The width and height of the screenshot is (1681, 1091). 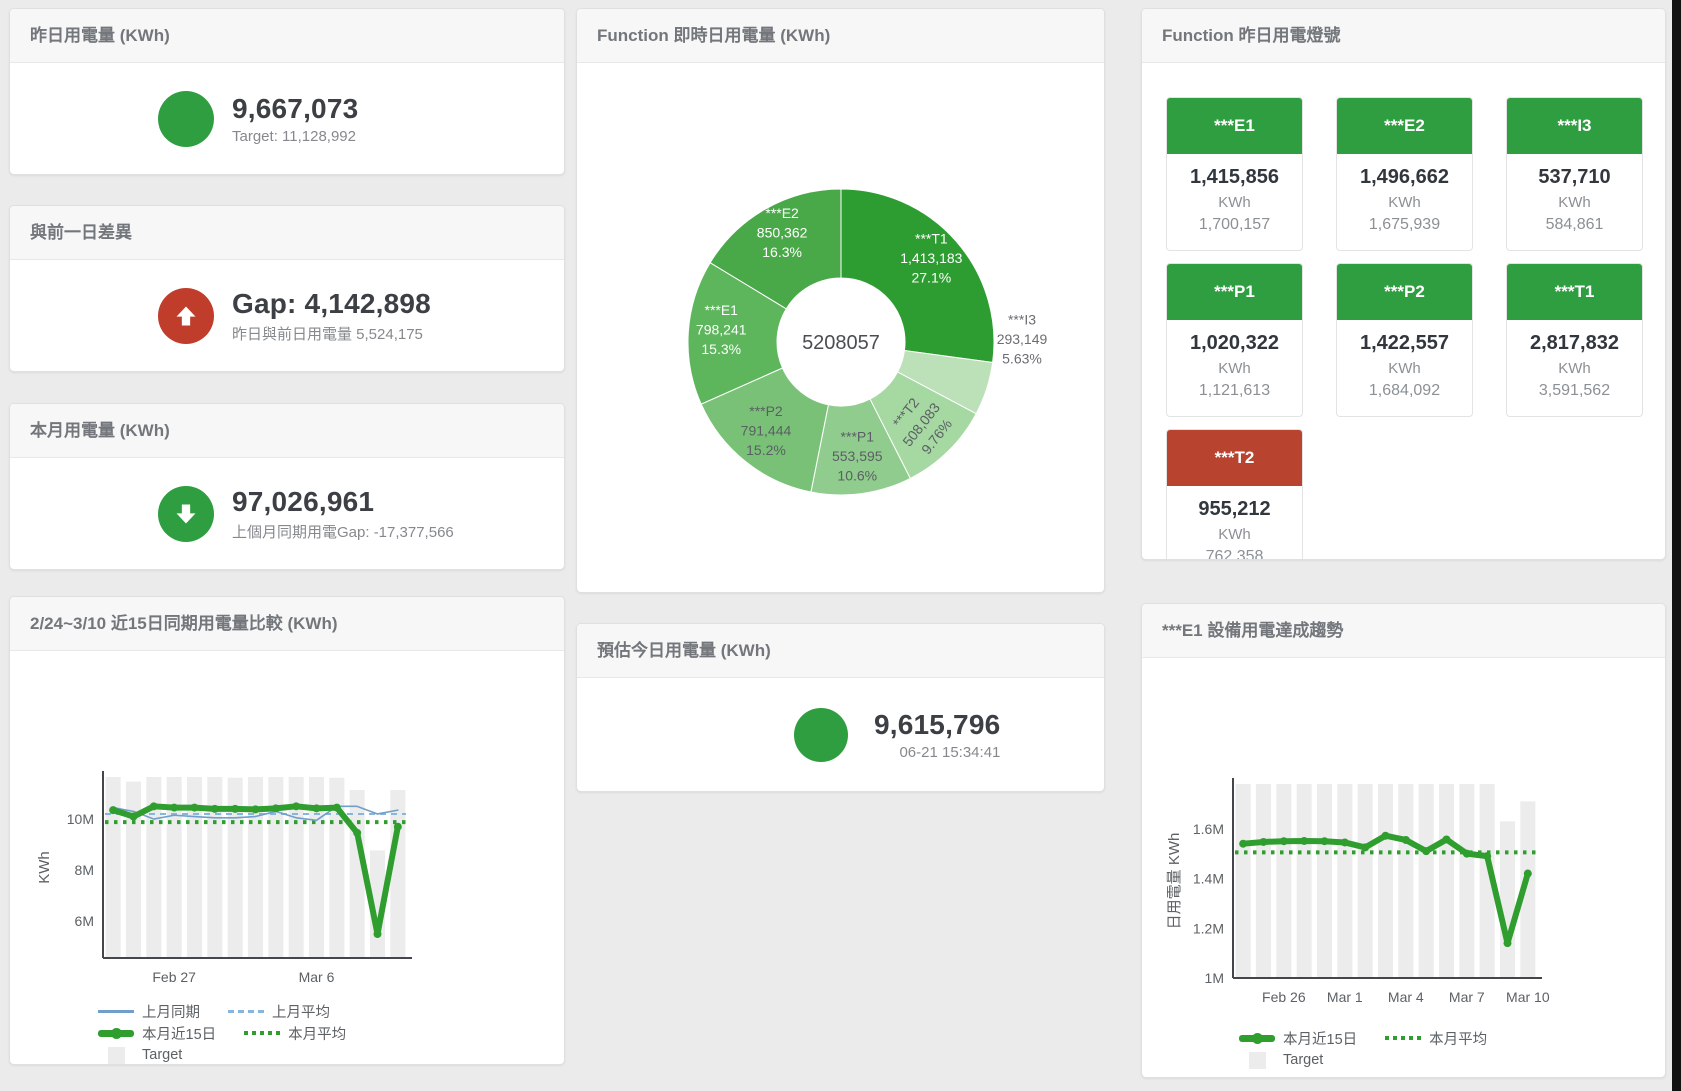 I want to click on tile-value: 1,020,322, so click(x=1234, y=343).